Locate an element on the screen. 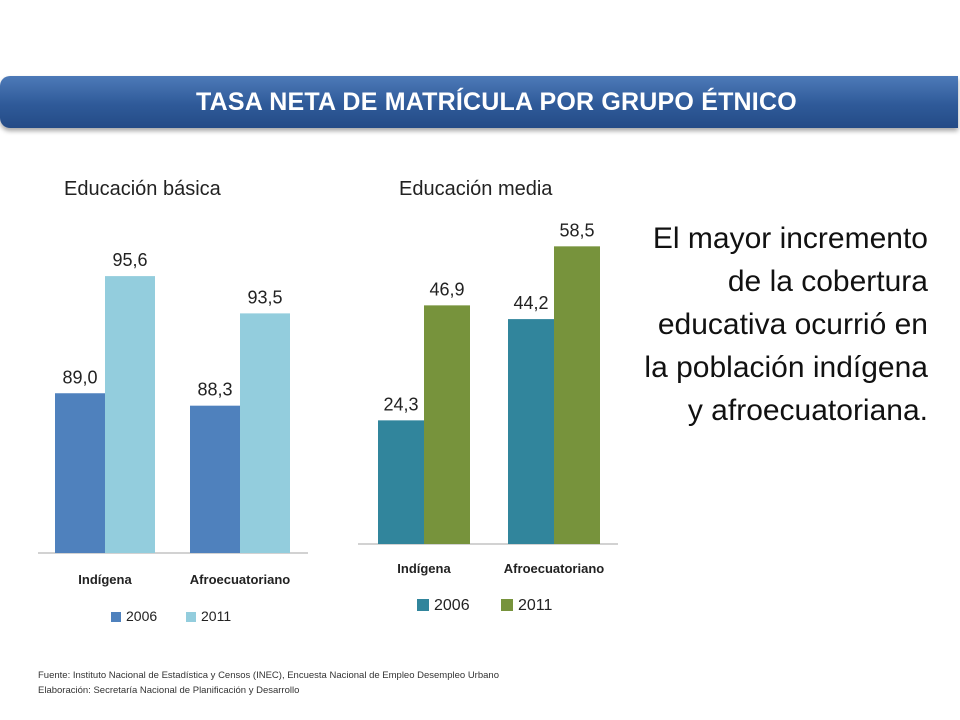  basica-data-label: 93,5 is located at coordinates (264, 297).